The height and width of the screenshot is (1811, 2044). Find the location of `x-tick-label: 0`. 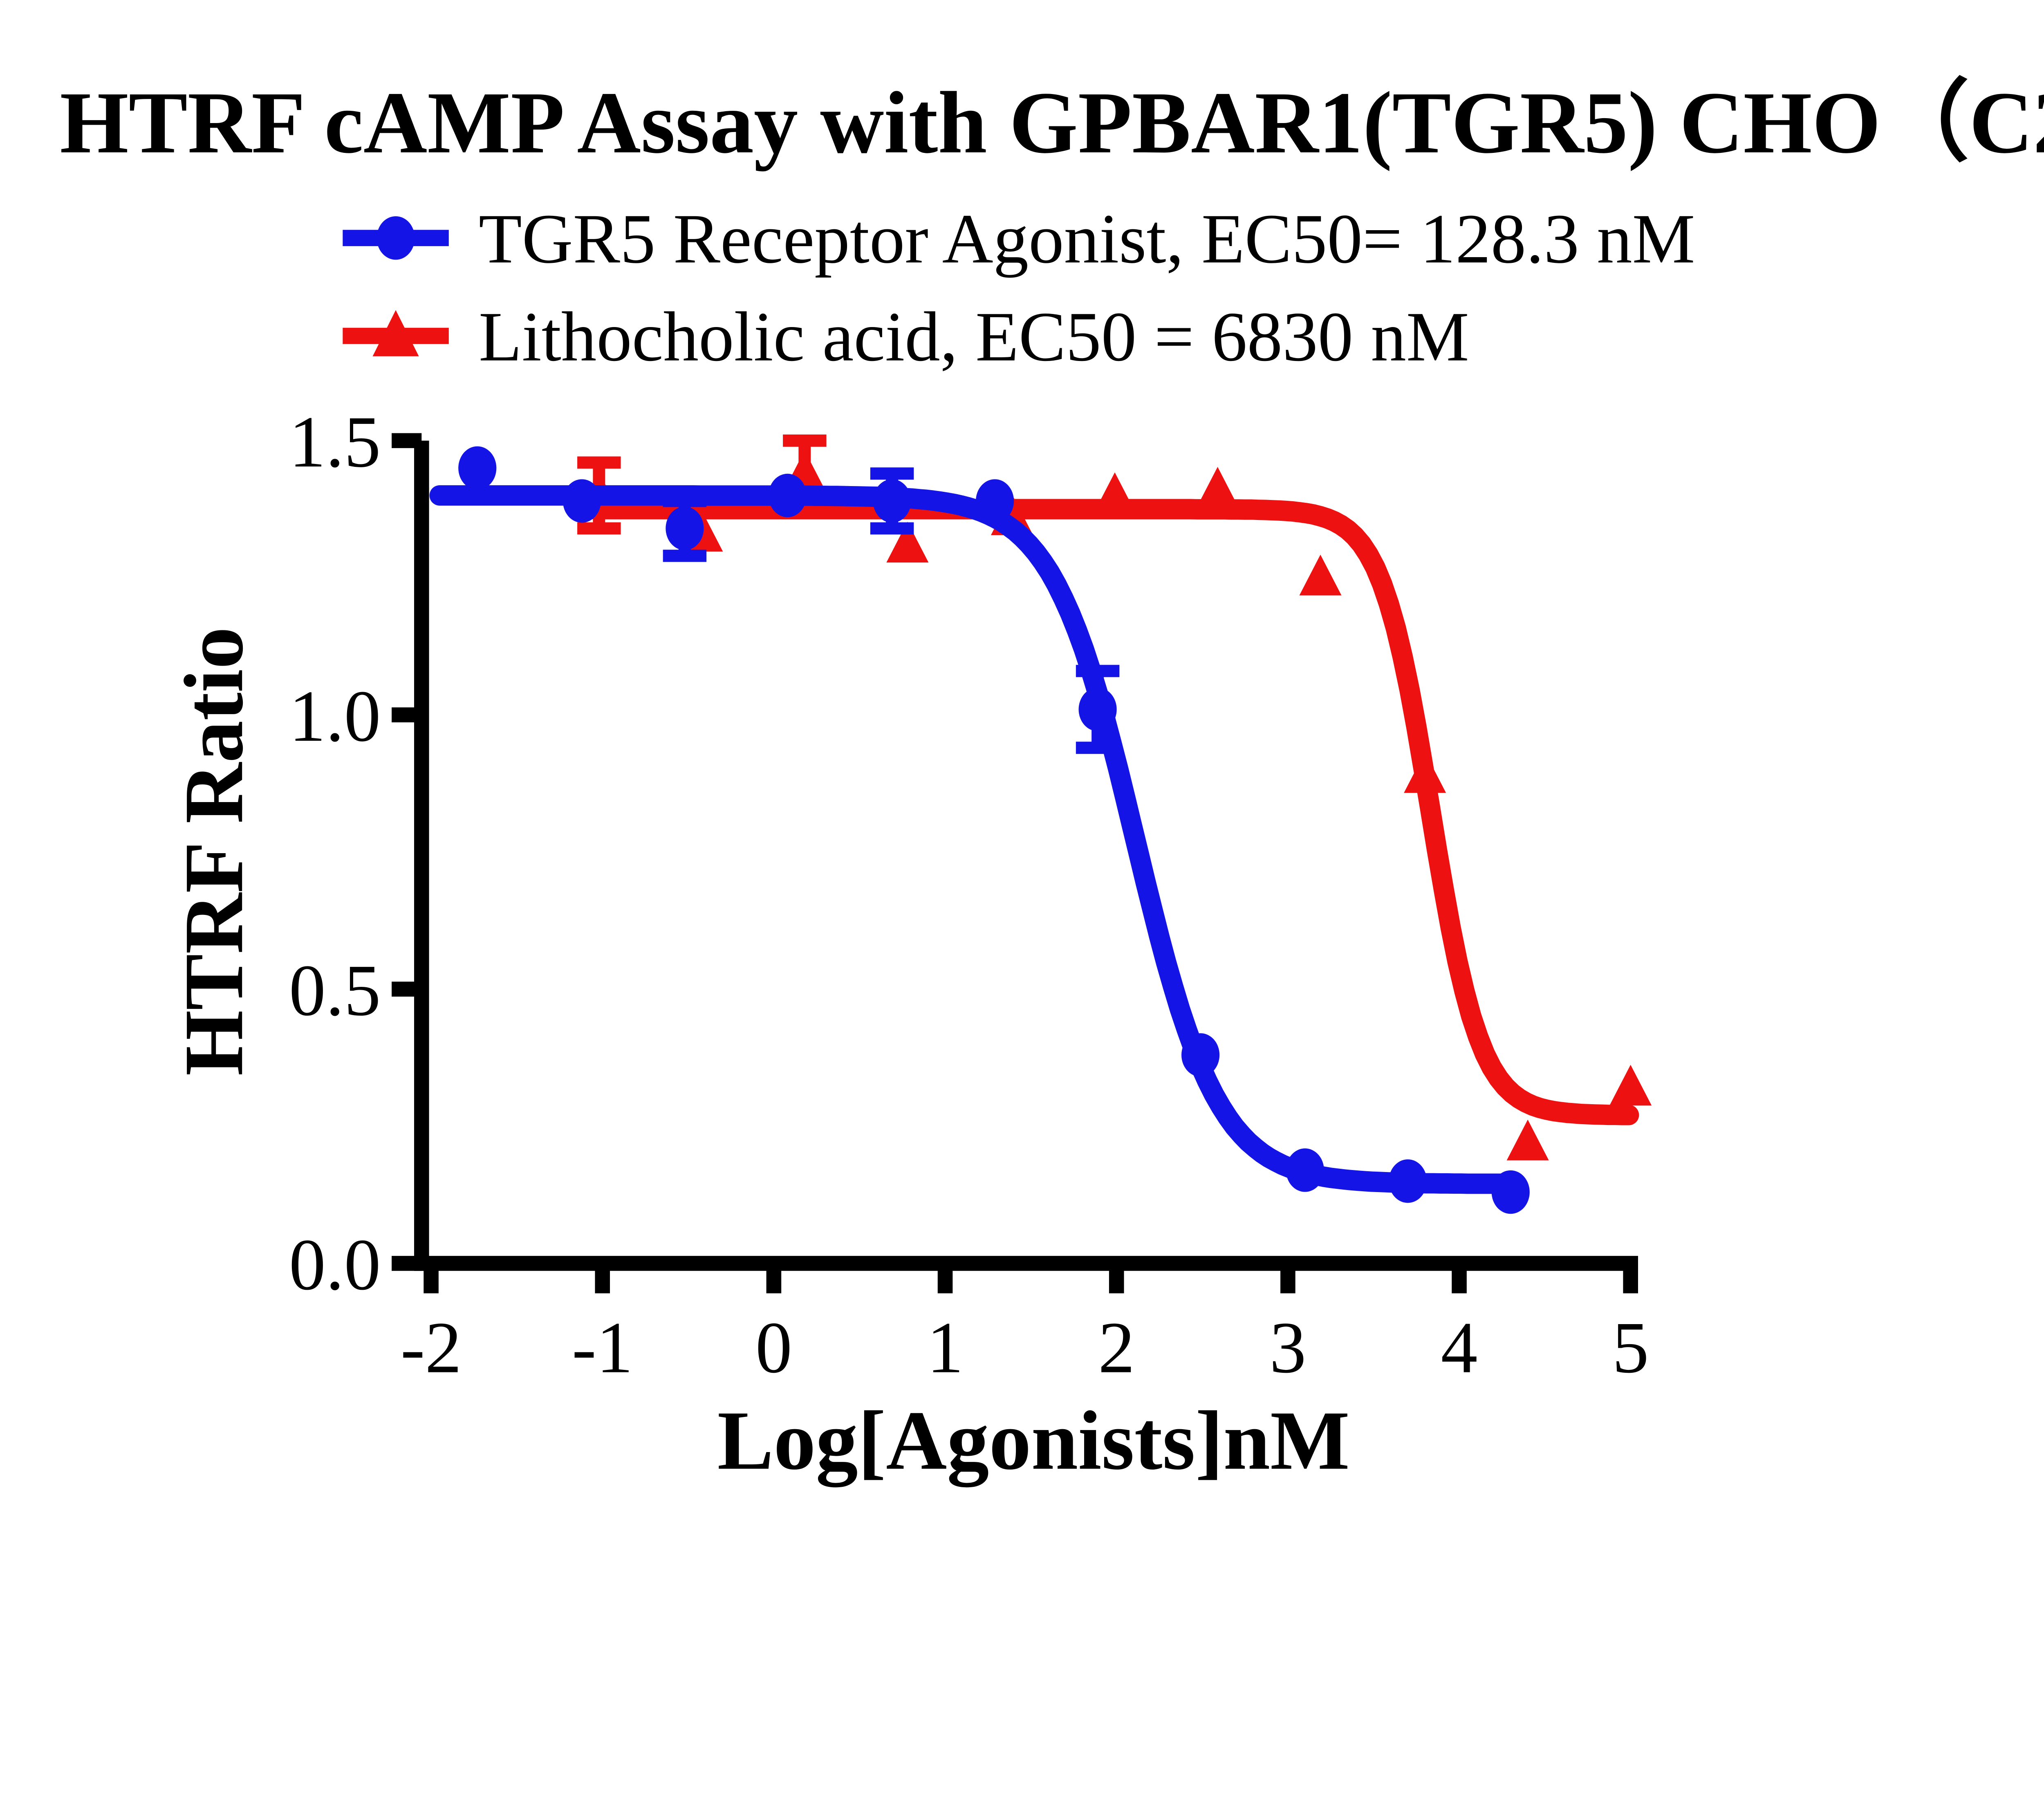

x-tick-label: 0 is located at coordinates (774, 1347).